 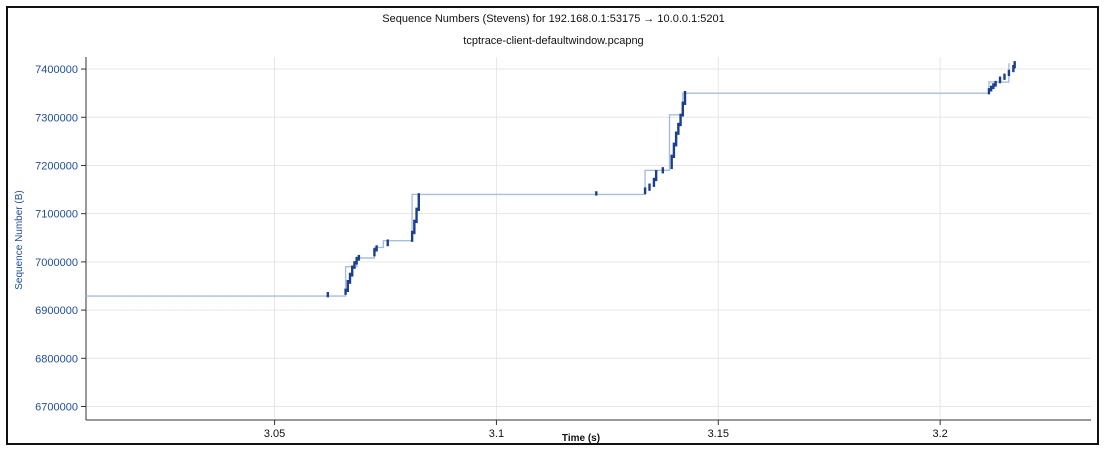 I want to click on x-tick-label: 3.15, so click(x=718, y=434).